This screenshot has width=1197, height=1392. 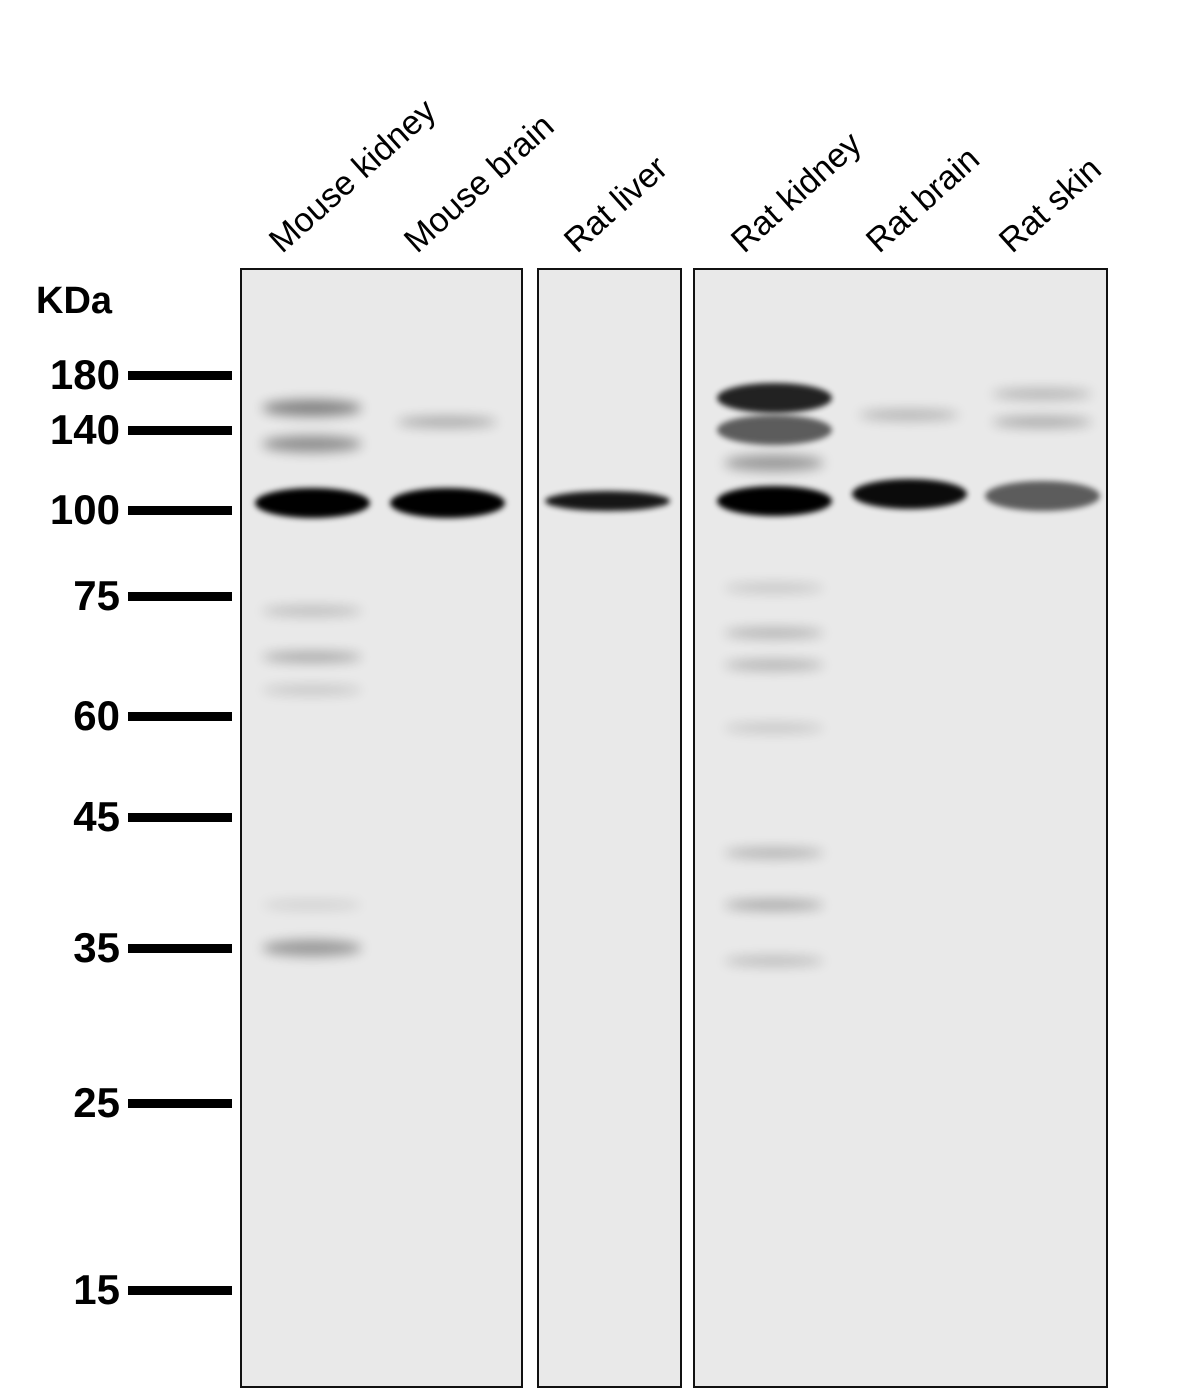 What do you see at coordinates (616, 204) in the screenshot?
I see `lane-label: Rat liver` at bounding box center [616, 204].